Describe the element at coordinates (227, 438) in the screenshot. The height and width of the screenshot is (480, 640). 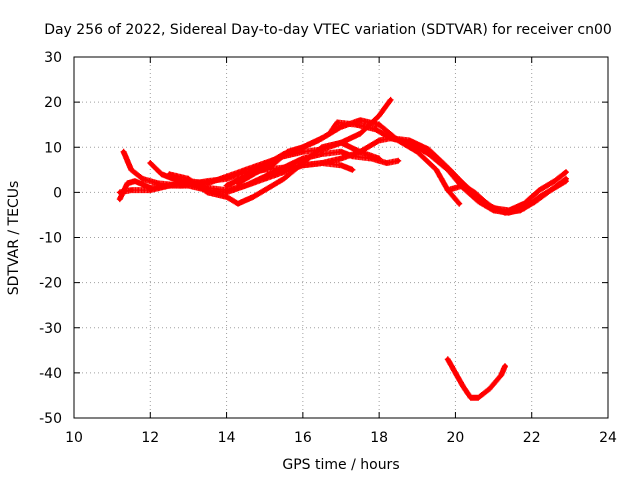
I see `x-tick-label: 14` at that location.